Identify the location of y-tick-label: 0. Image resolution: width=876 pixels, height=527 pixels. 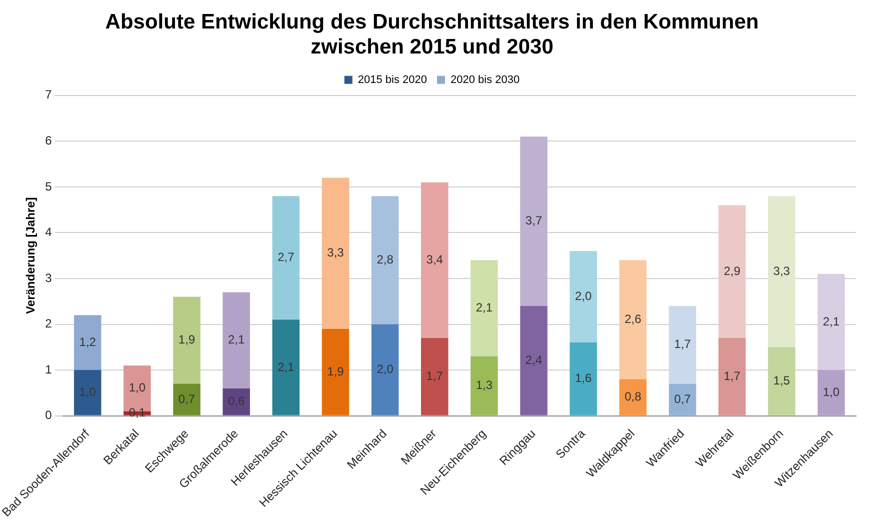
(48, 415).